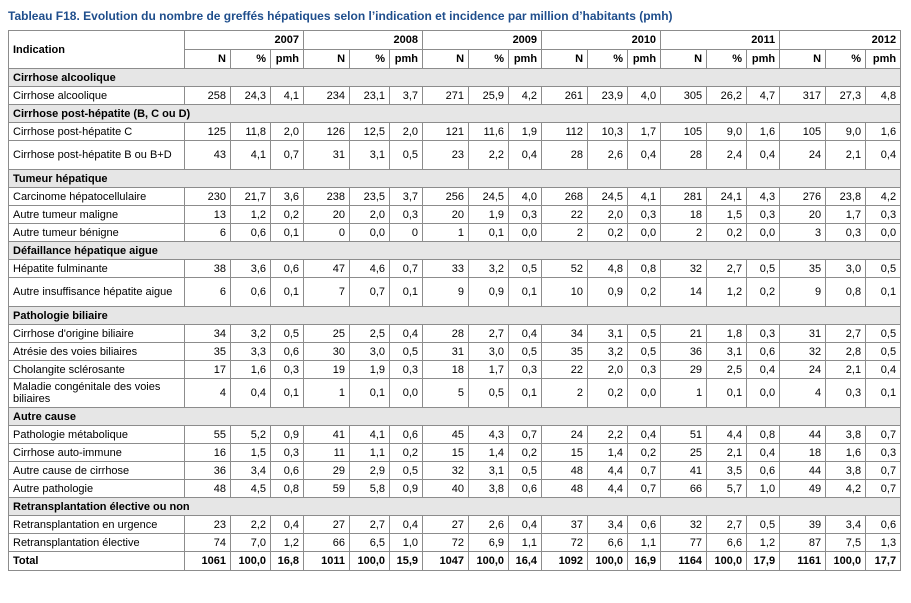  Describe the element at coordinates (446, 524) in the screenshot. I see `n-cell: 27` at that location.